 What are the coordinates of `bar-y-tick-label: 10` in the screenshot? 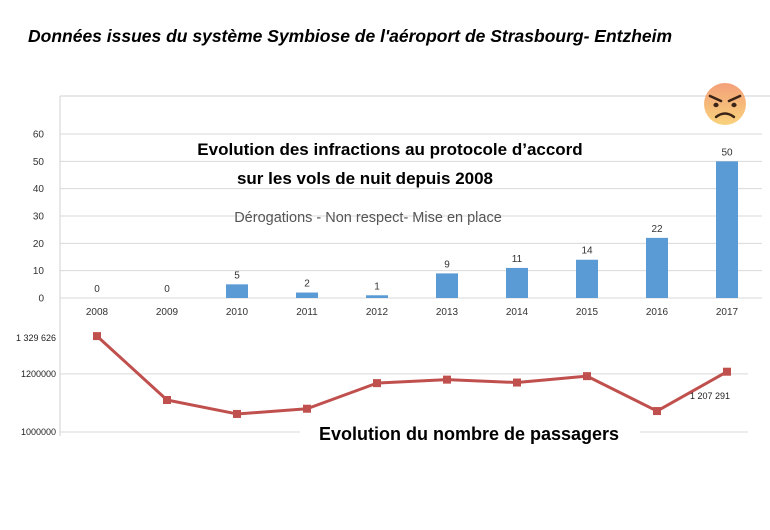 It's located at (39, 271).